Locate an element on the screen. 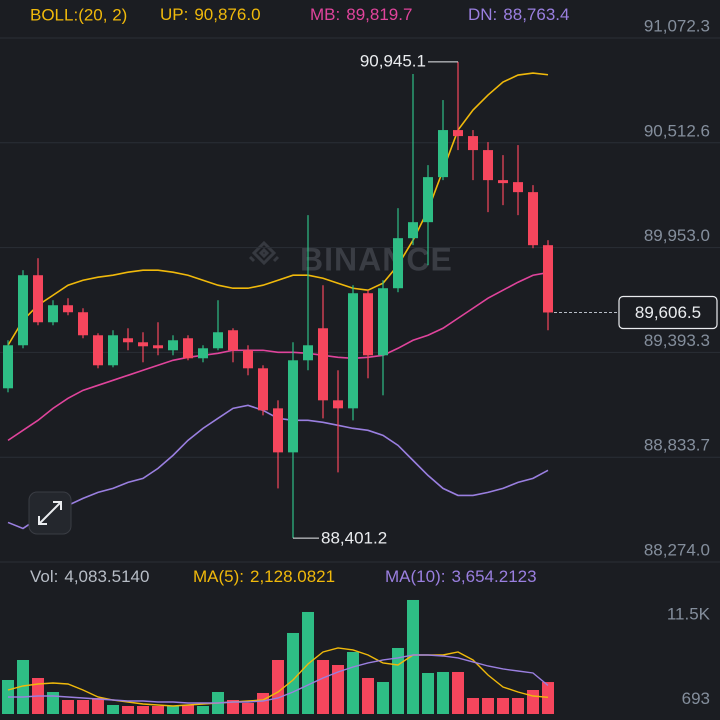 The width and height of the screenshot is (720, 720). legend-value: 4,083.5140 is located at coordinates (106, 576).